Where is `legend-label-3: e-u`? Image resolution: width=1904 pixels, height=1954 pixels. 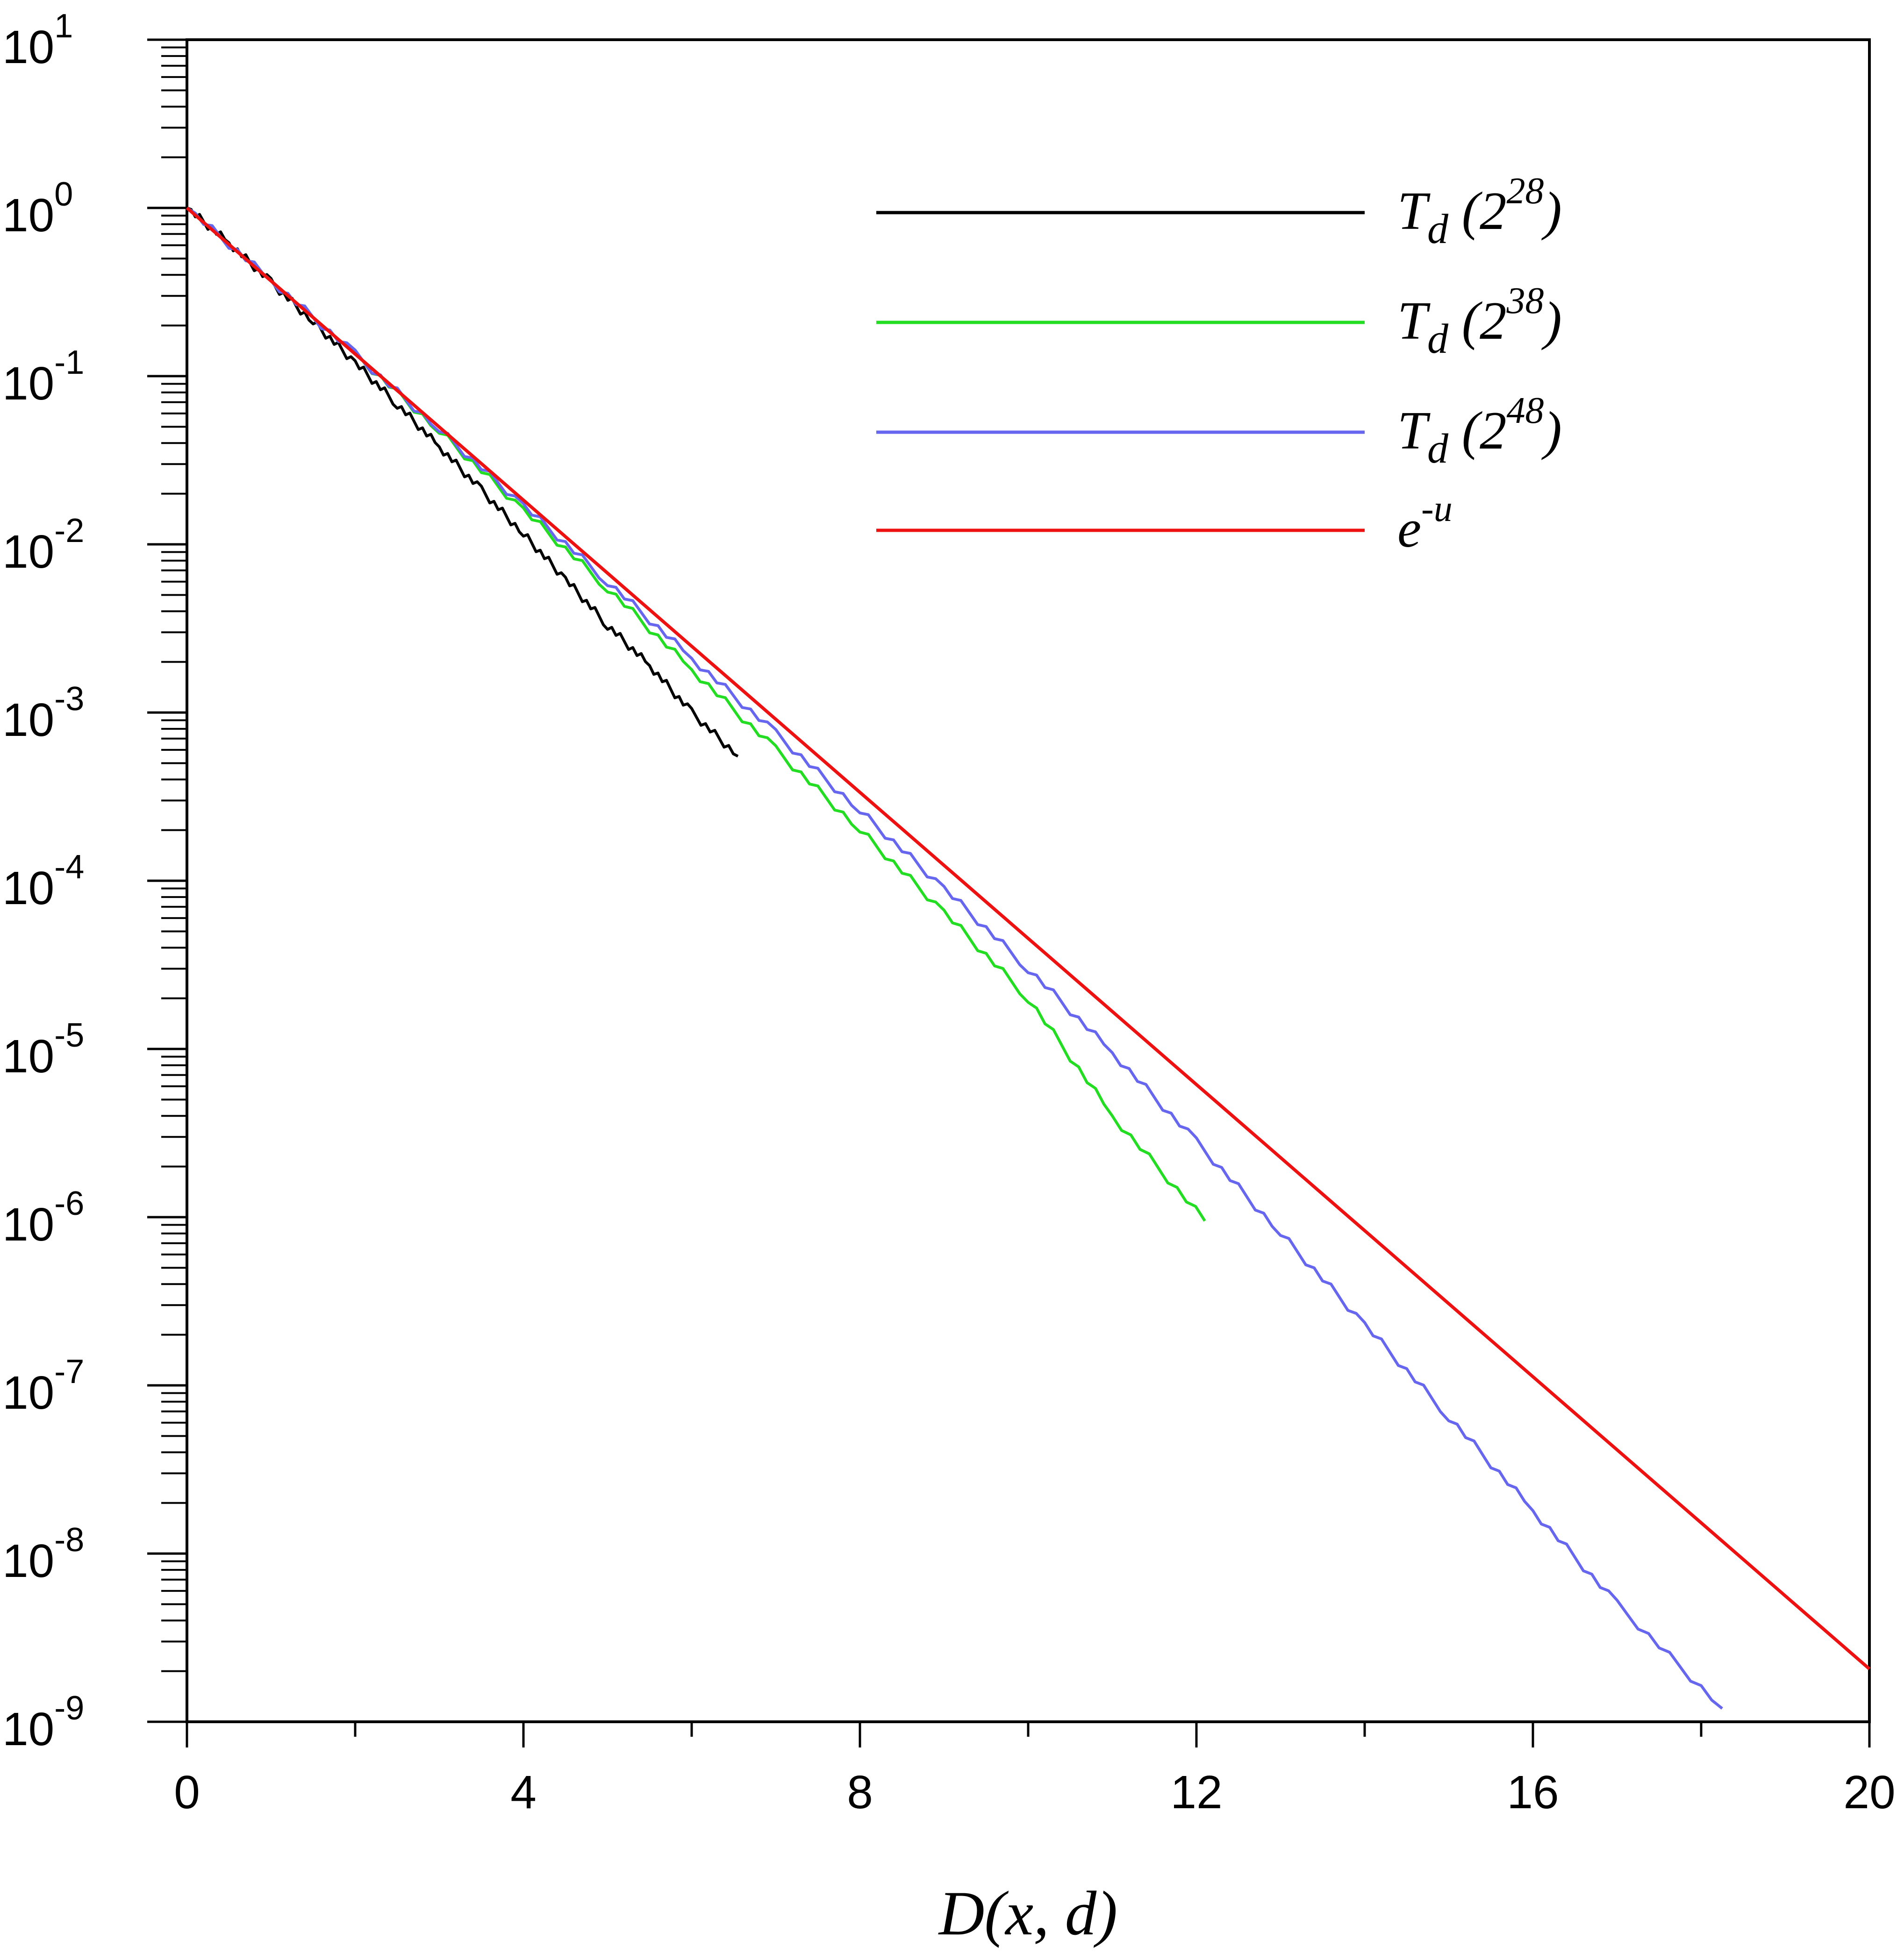 legend-label-3: e-u is located at coordinates (1425, 523).